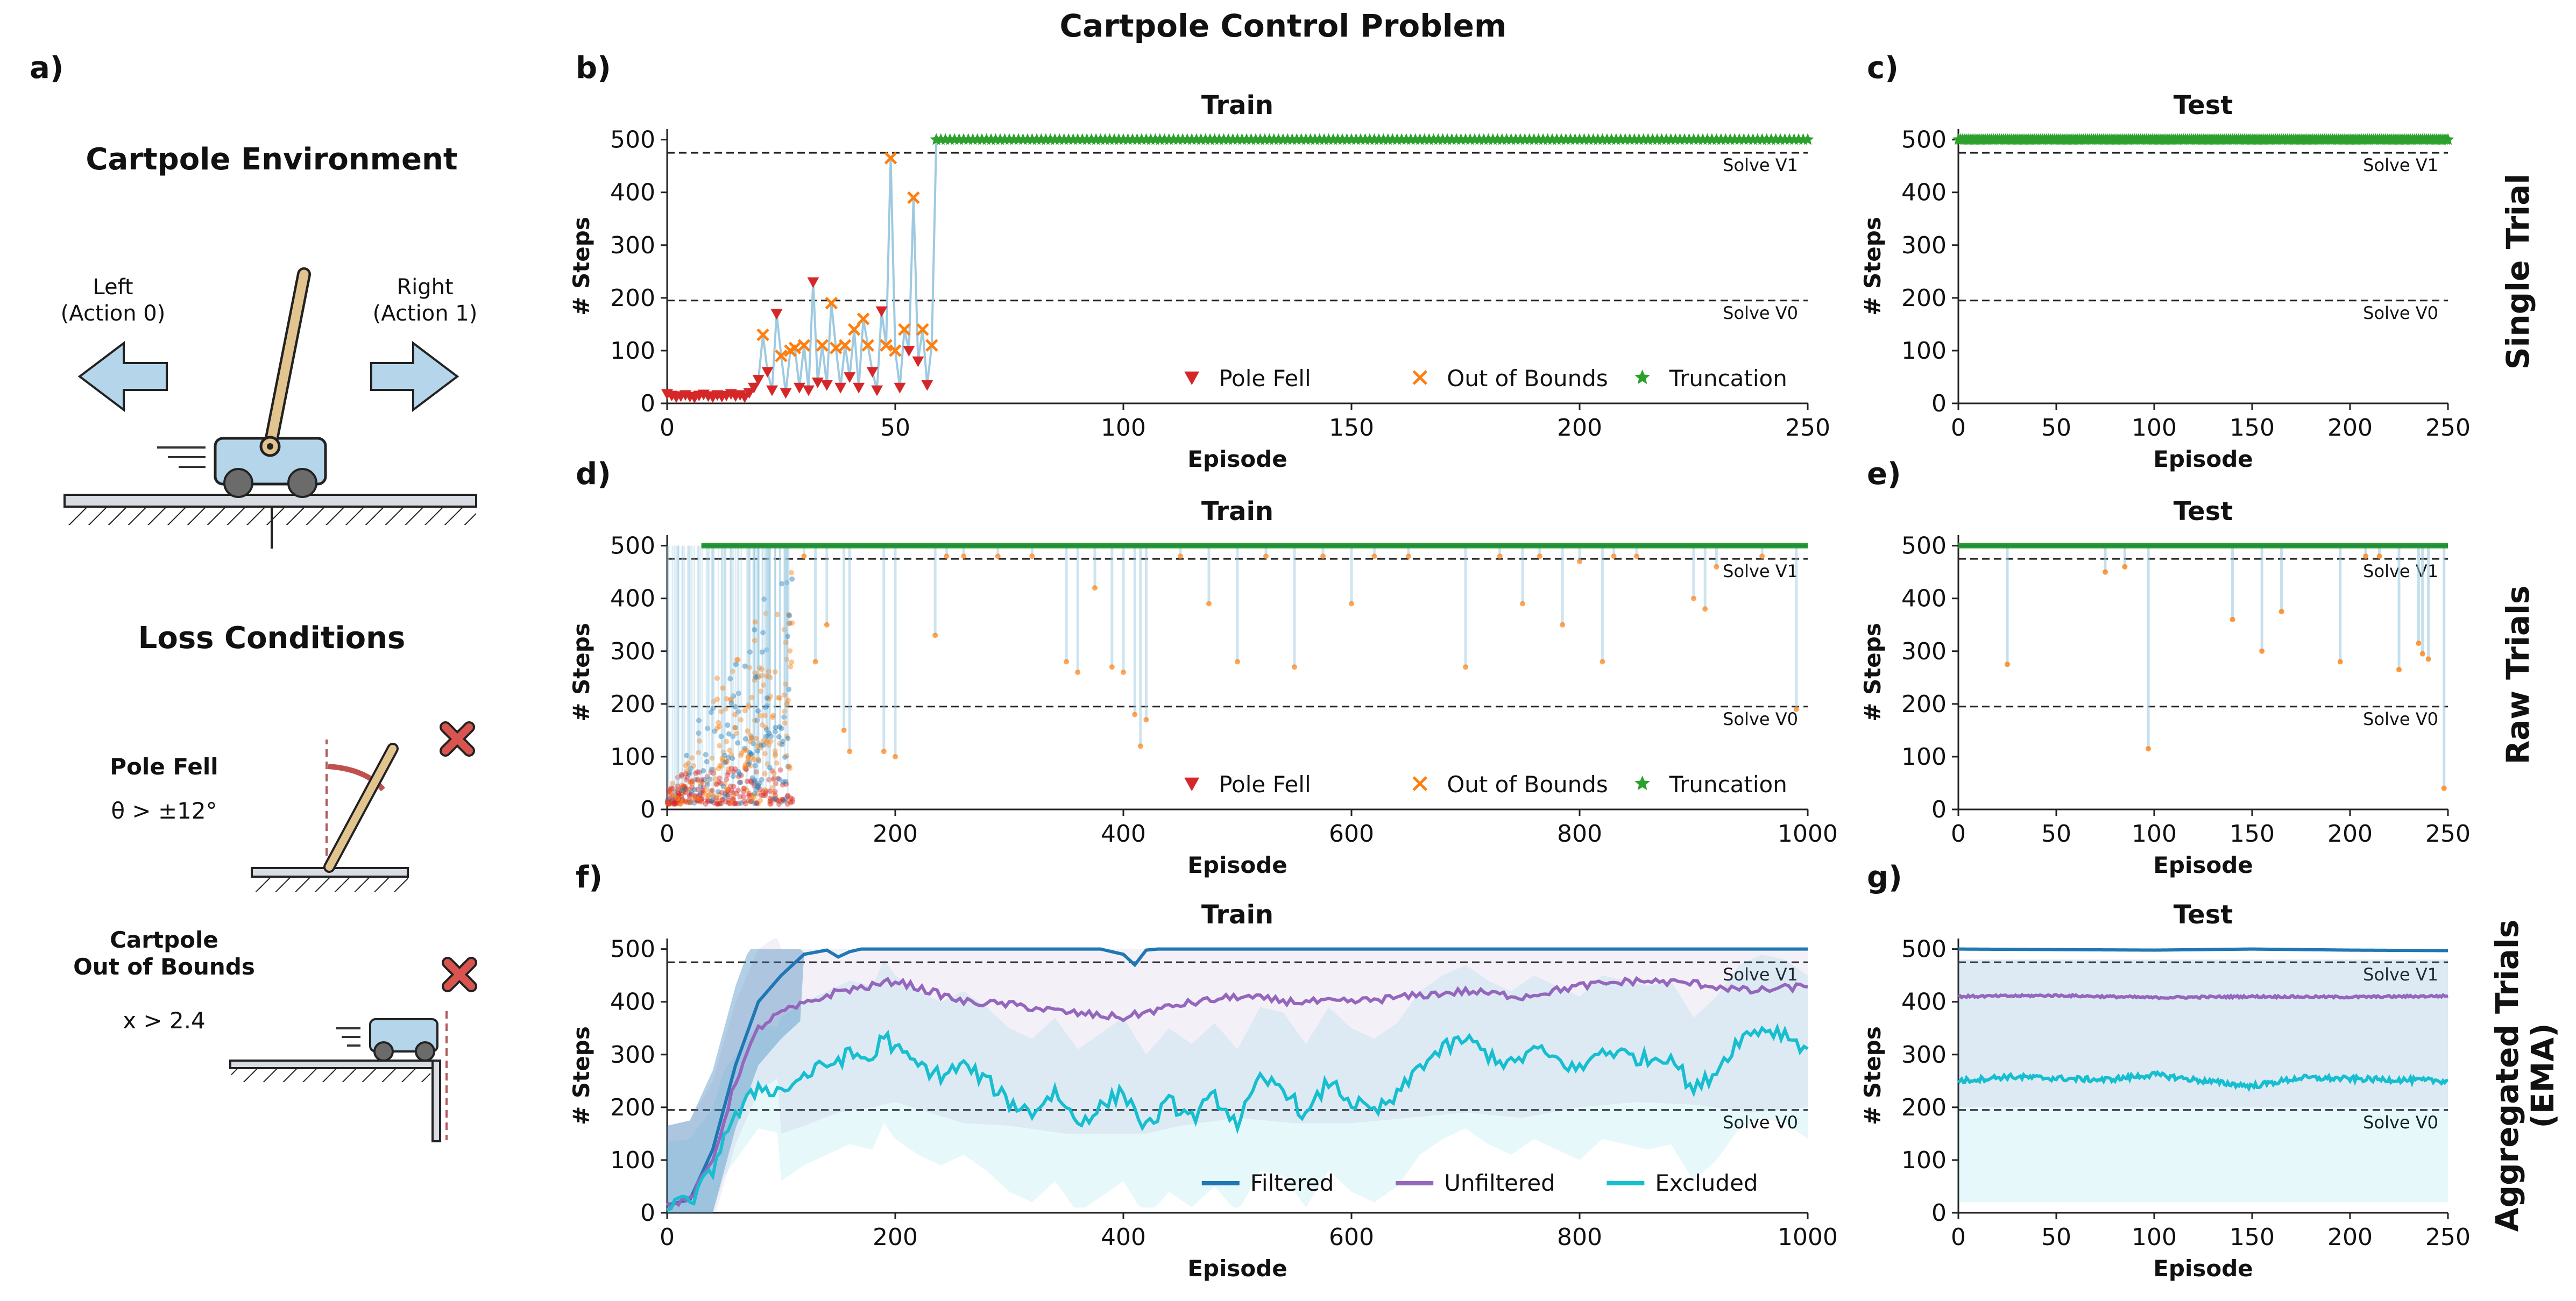 The height and width of the screenshot is (1301, 2576). I want to click on chart-title-e: Test, so click(2203, 511).